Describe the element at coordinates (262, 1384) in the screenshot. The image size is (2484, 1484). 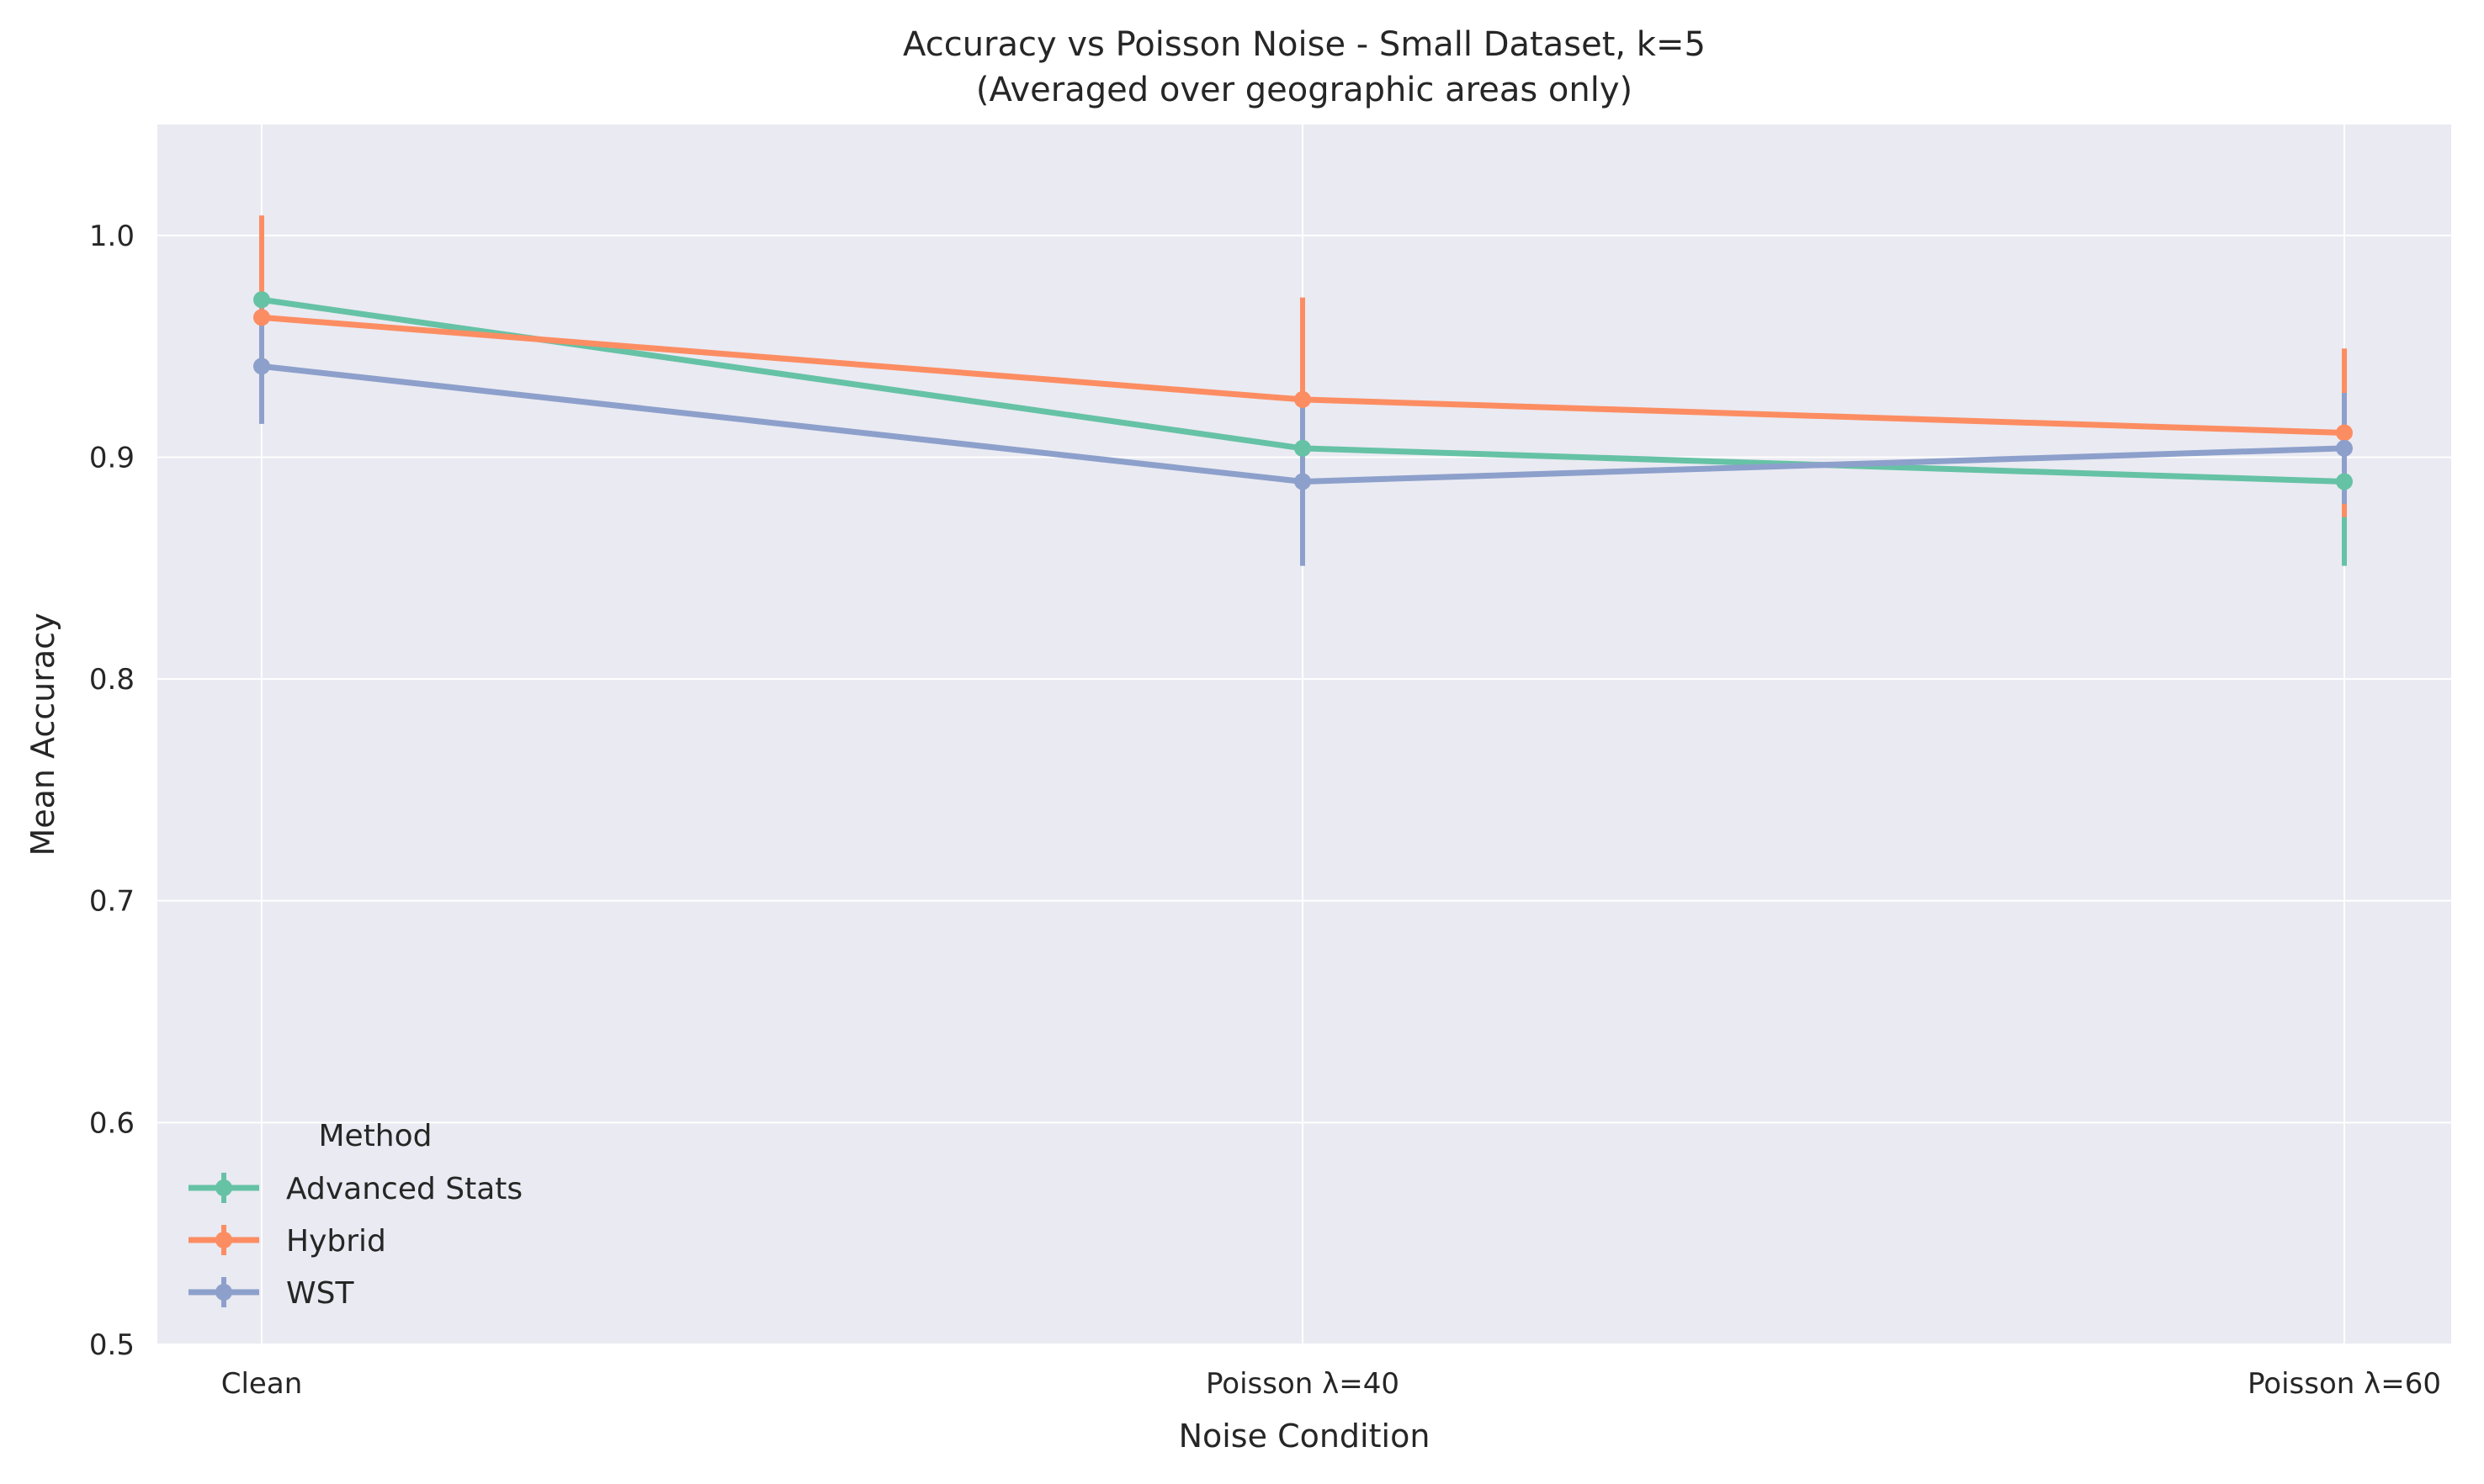
I see `x-tick-label: Clean` at that location.